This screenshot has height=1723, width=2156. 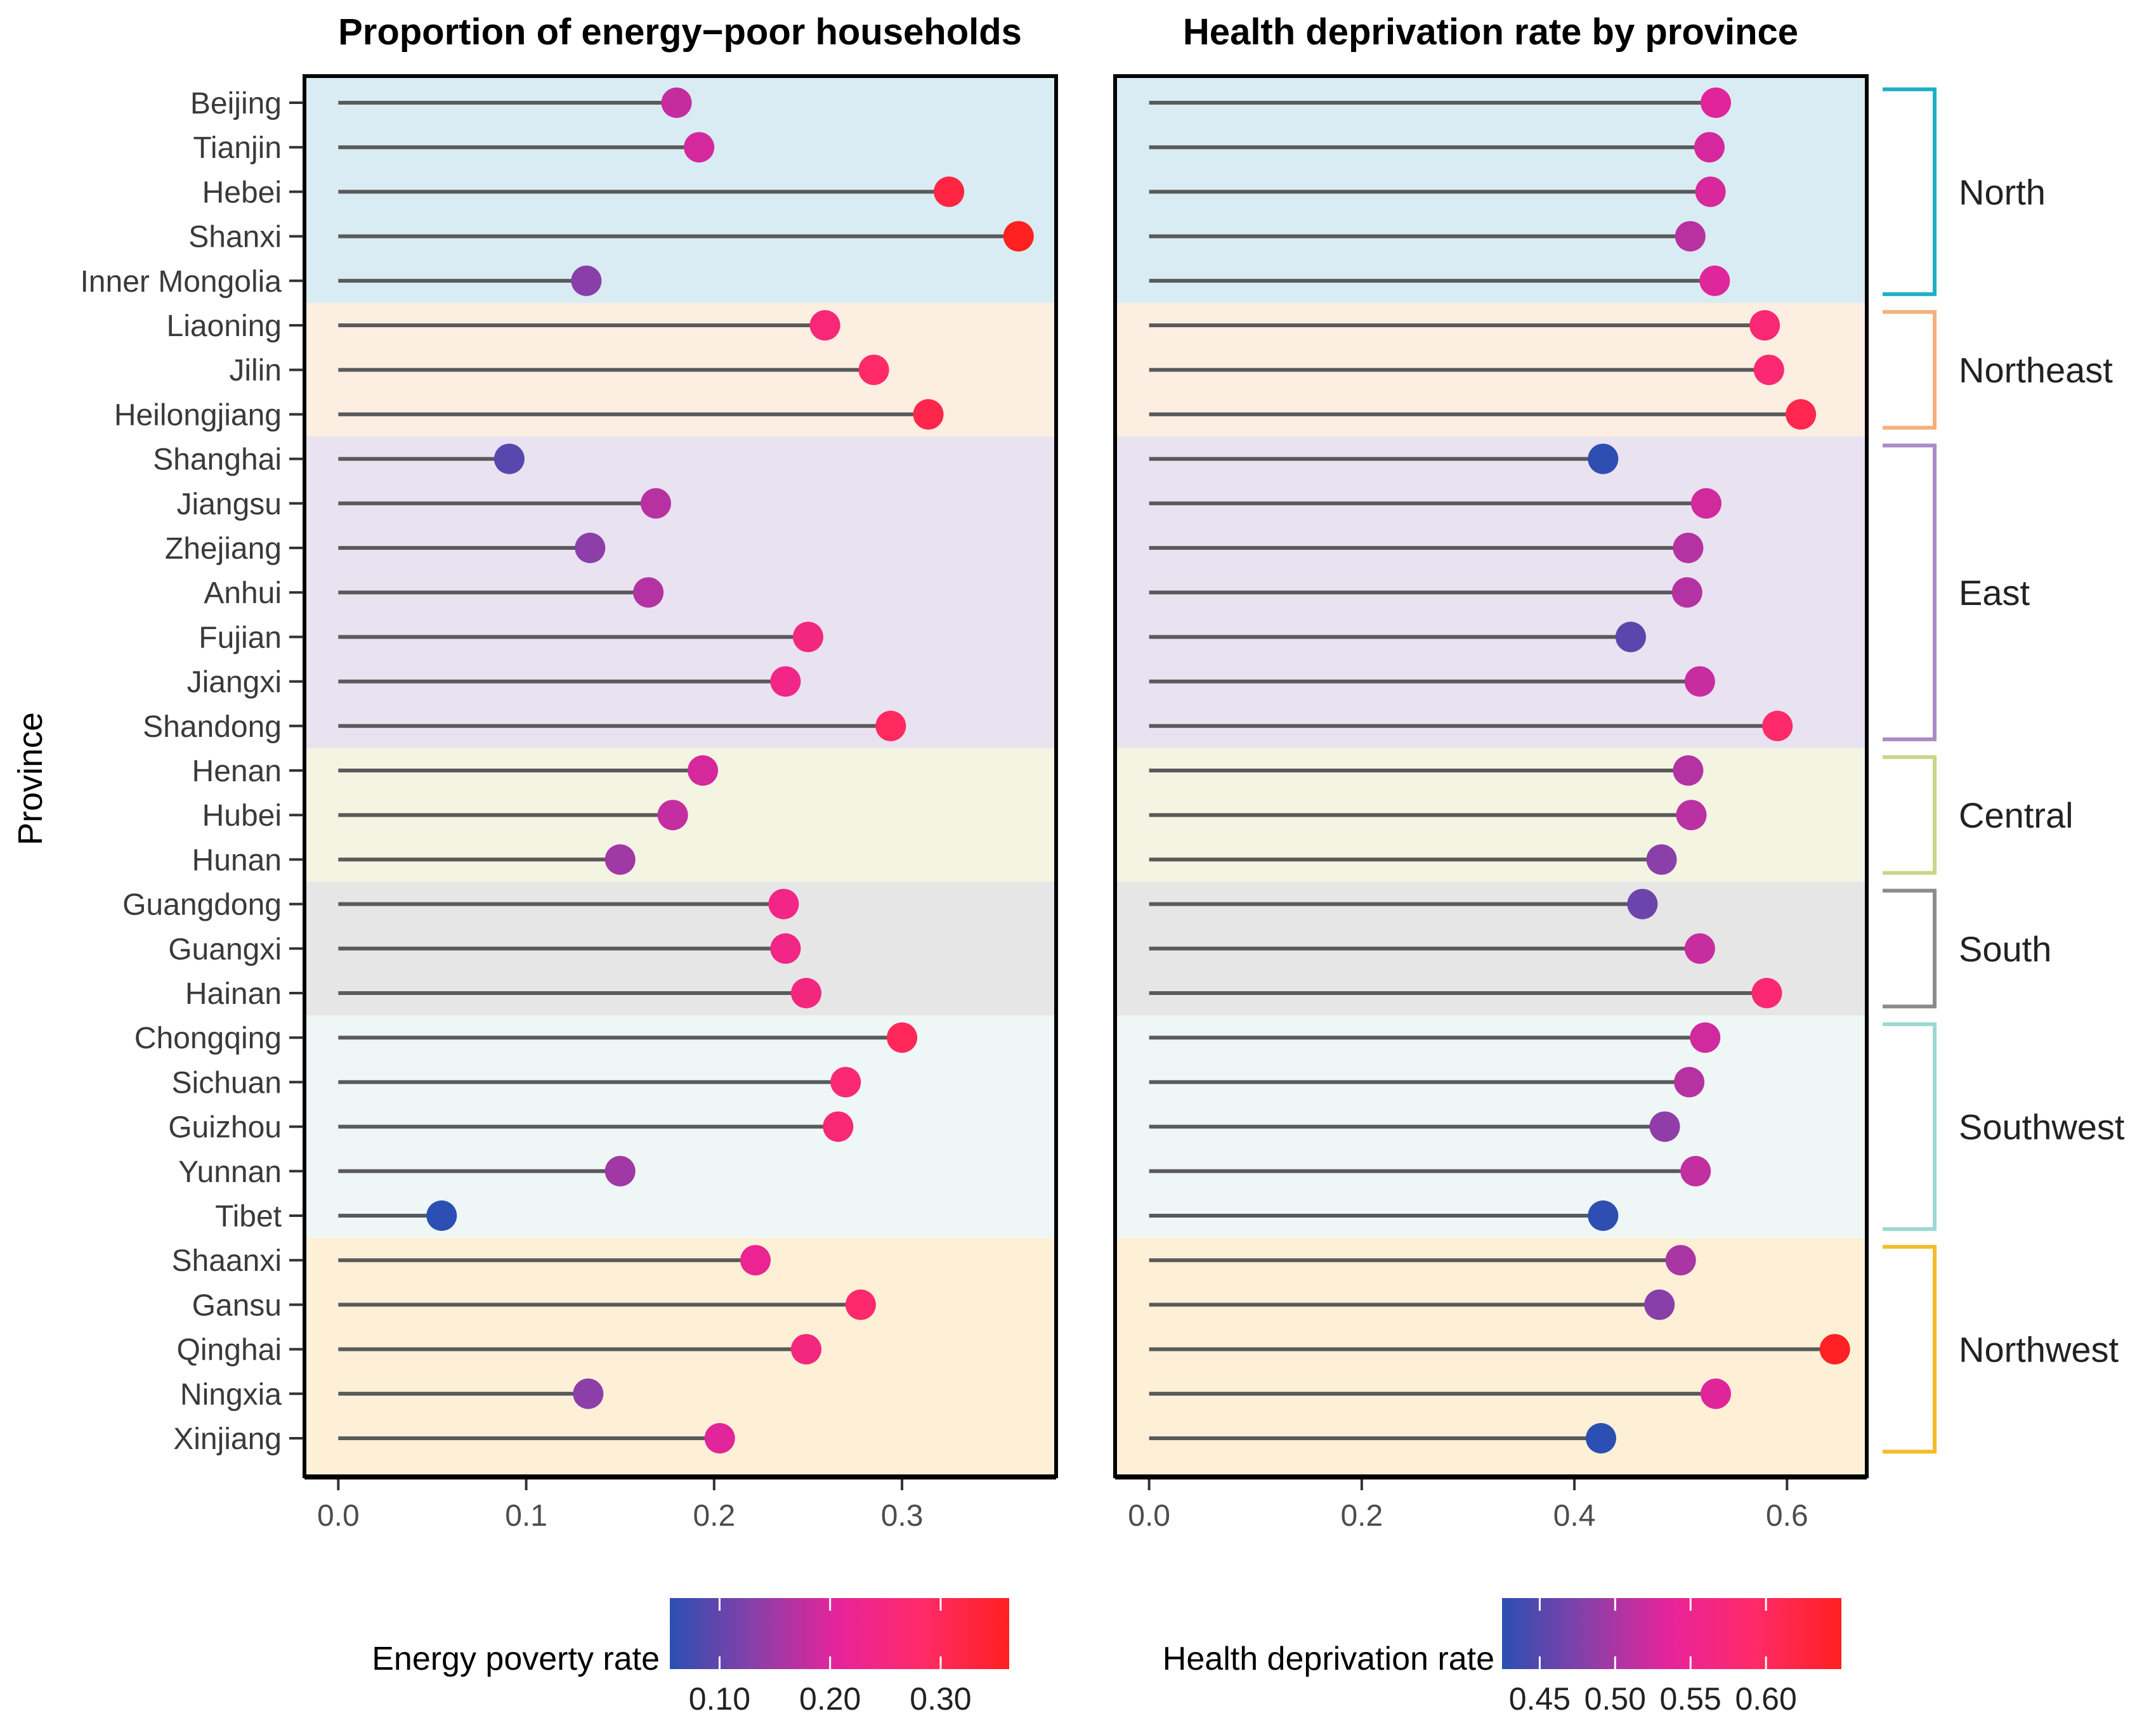 What do you see at coordinates (229, 1350) in the screenshot?
I see `province-label-28: Qinghai` at bounding box center [229, 1350].